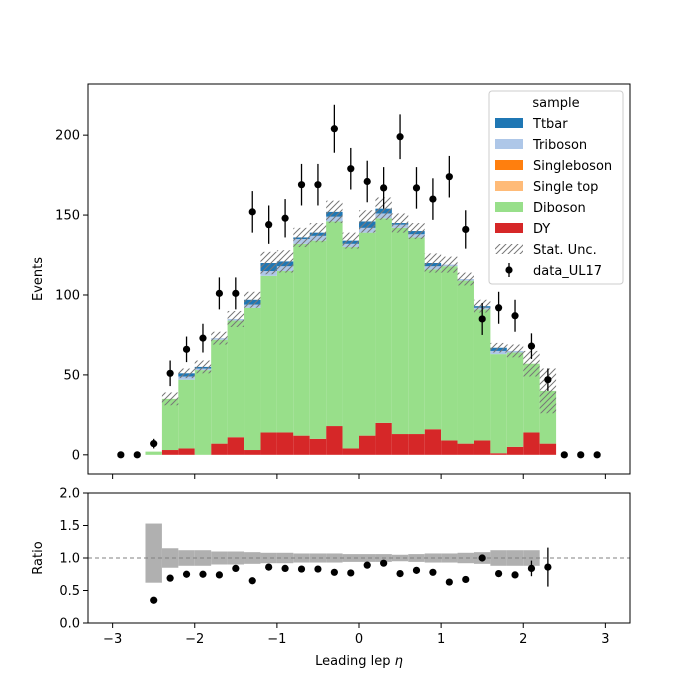 The height and width of the screenshot is (700, 700). What do you see at coordinates (509, 249) in the screenshot?
I see `legend-swatch-stat-unc-` at bounding box center [509, 249].